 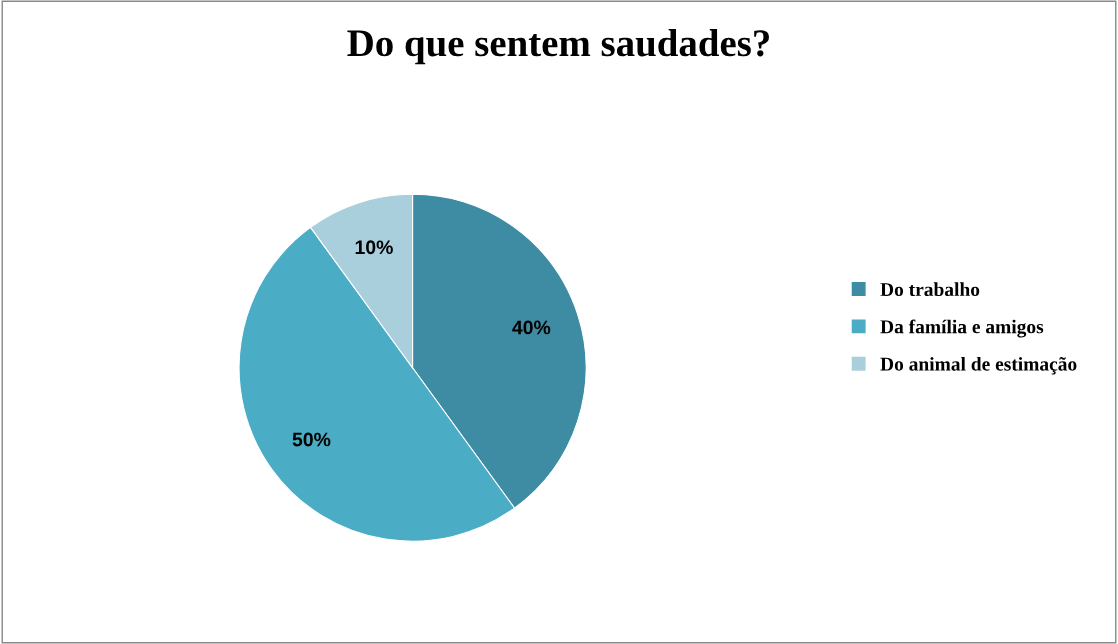 What do you see at coordinates (558, 46) in the screenshot?
I see `chart-title: Do que sentem saudades?` at bounding box center [558, 46].